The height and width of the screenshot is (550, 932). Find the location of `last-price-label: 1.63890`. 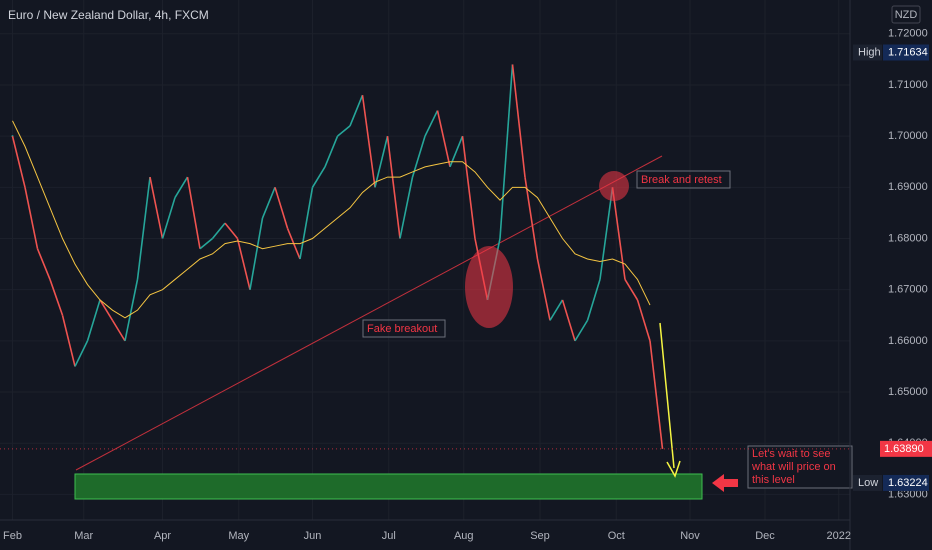

last-price-label: 1.63890 is located at coordinates (904, 449).